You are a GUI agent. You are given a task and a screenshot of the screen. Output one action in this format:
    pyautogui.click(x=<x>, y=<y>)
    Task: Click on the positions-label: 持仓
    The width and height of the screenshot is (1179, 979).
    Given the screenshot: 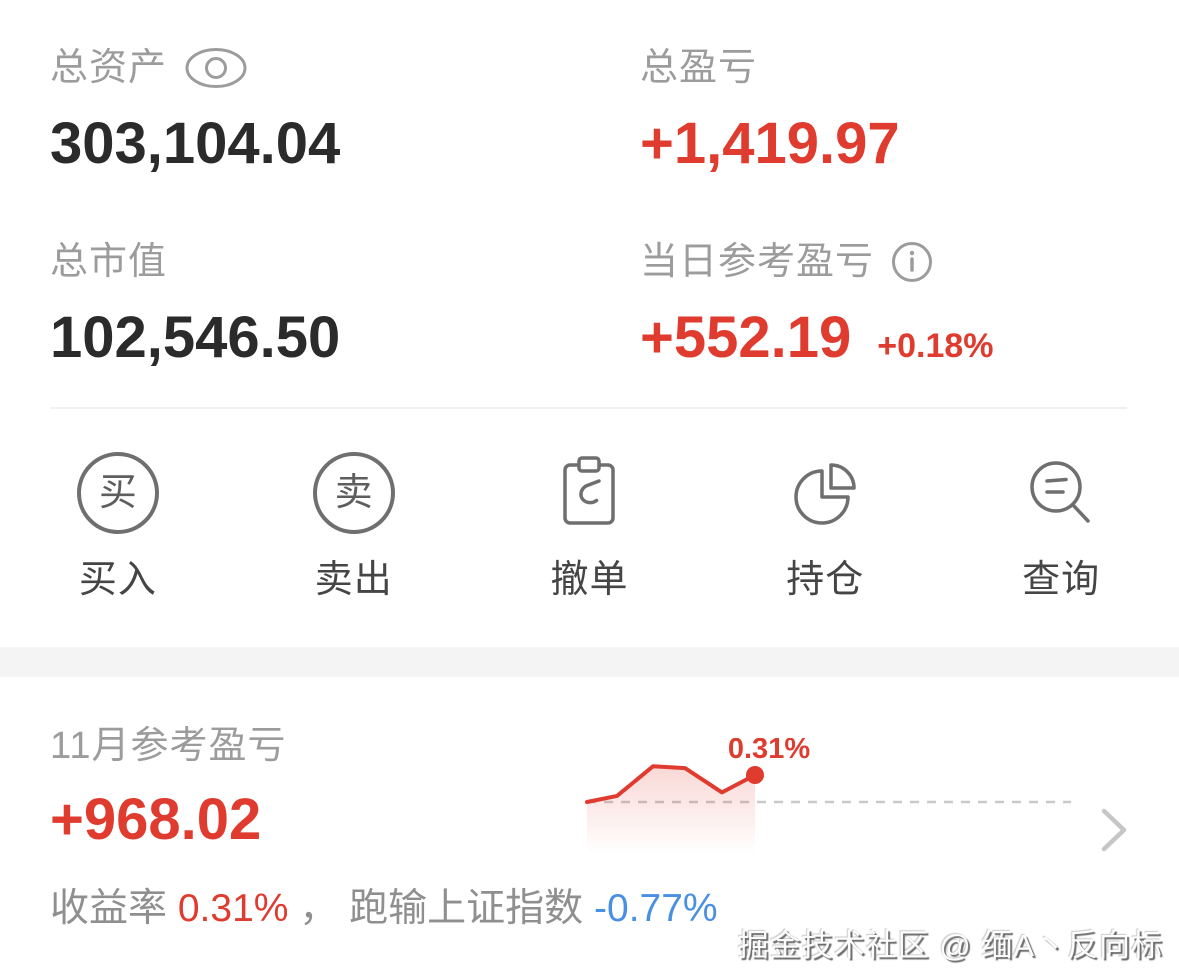 What is the action you would take?
    pyautogui.click(x=825, y=580)
    